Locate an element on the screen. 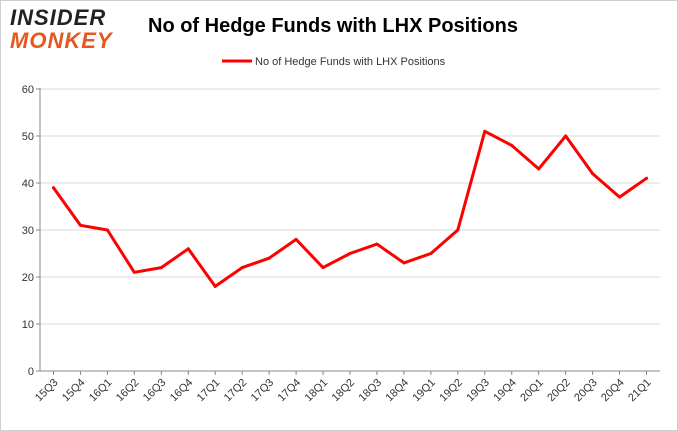 The width and height of the screenshot is (678, 431). x-tick-label: 19Q1 is located at coordinates (424, 391).